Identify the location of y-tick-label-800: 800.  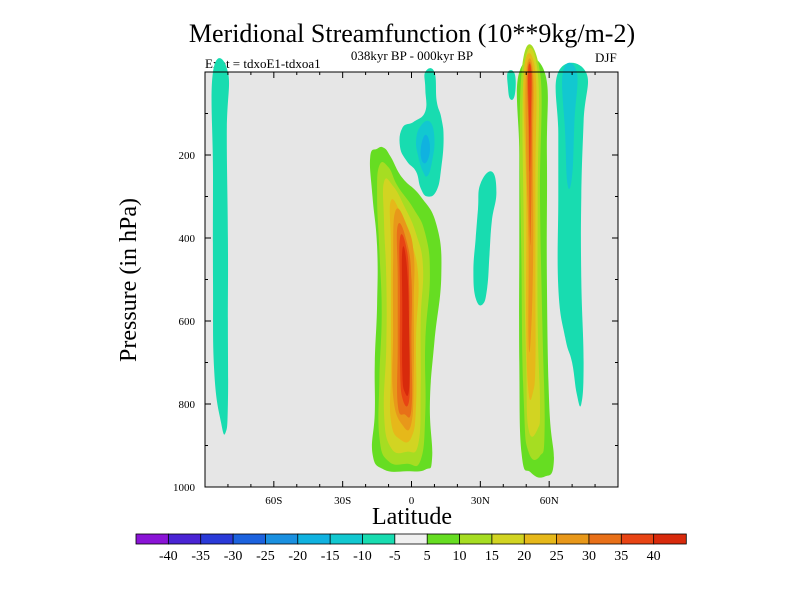
(187, 405).